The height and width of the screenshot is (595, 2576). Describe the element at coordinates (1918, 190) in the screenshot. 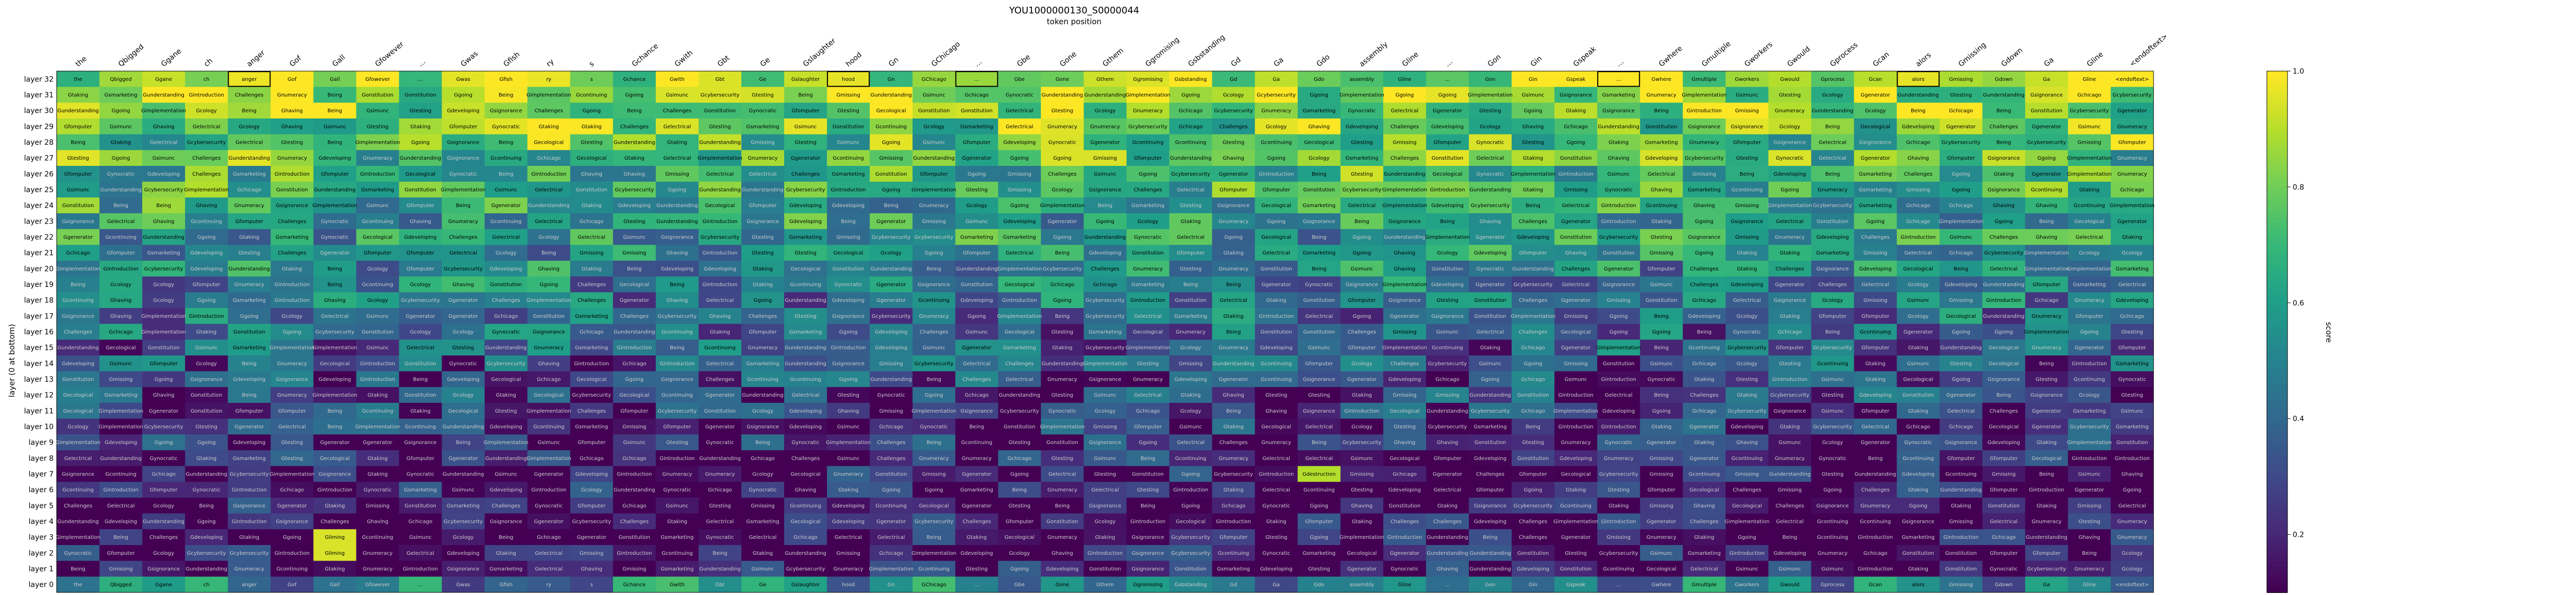

I see `cell-label: Gmissing` at that location.